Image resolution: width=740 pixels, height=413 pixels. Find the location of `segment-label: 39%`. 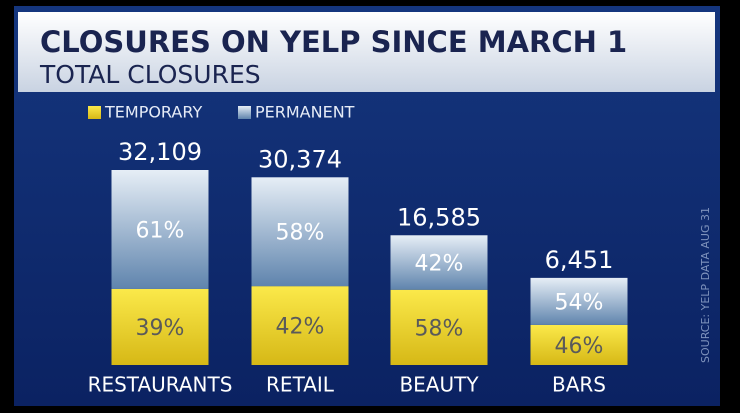

segment-label: 39% is located at coordinates (160, 328).